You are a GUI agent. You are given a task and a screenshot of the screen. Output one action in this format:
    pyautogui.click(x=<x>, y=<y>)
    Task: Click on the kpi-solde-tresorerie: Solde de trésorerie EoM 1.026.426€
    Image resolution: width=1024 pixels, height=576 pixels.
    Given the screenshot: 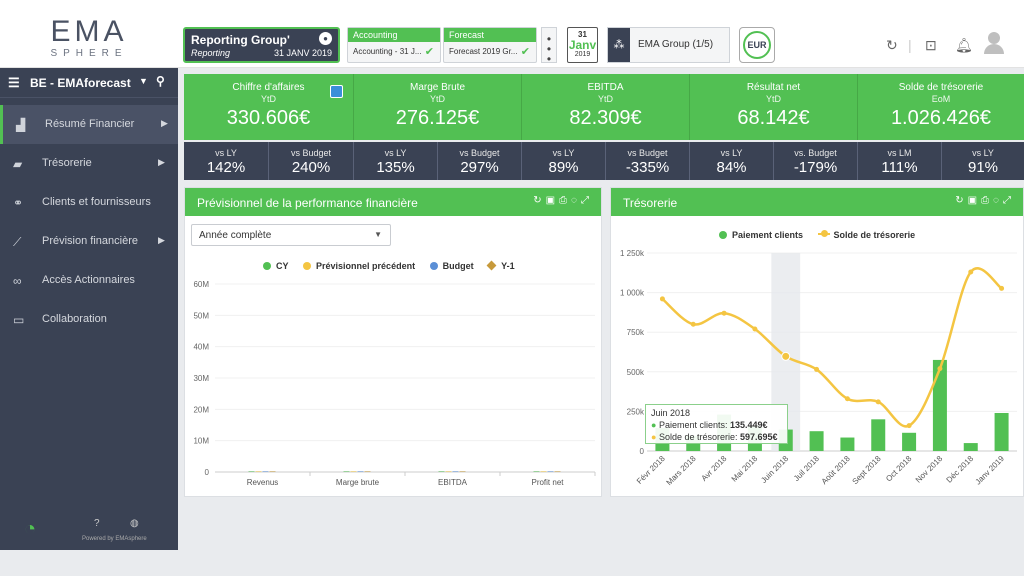 What is the action you would take?
    pyautogui.click(x=941, y=107)
    